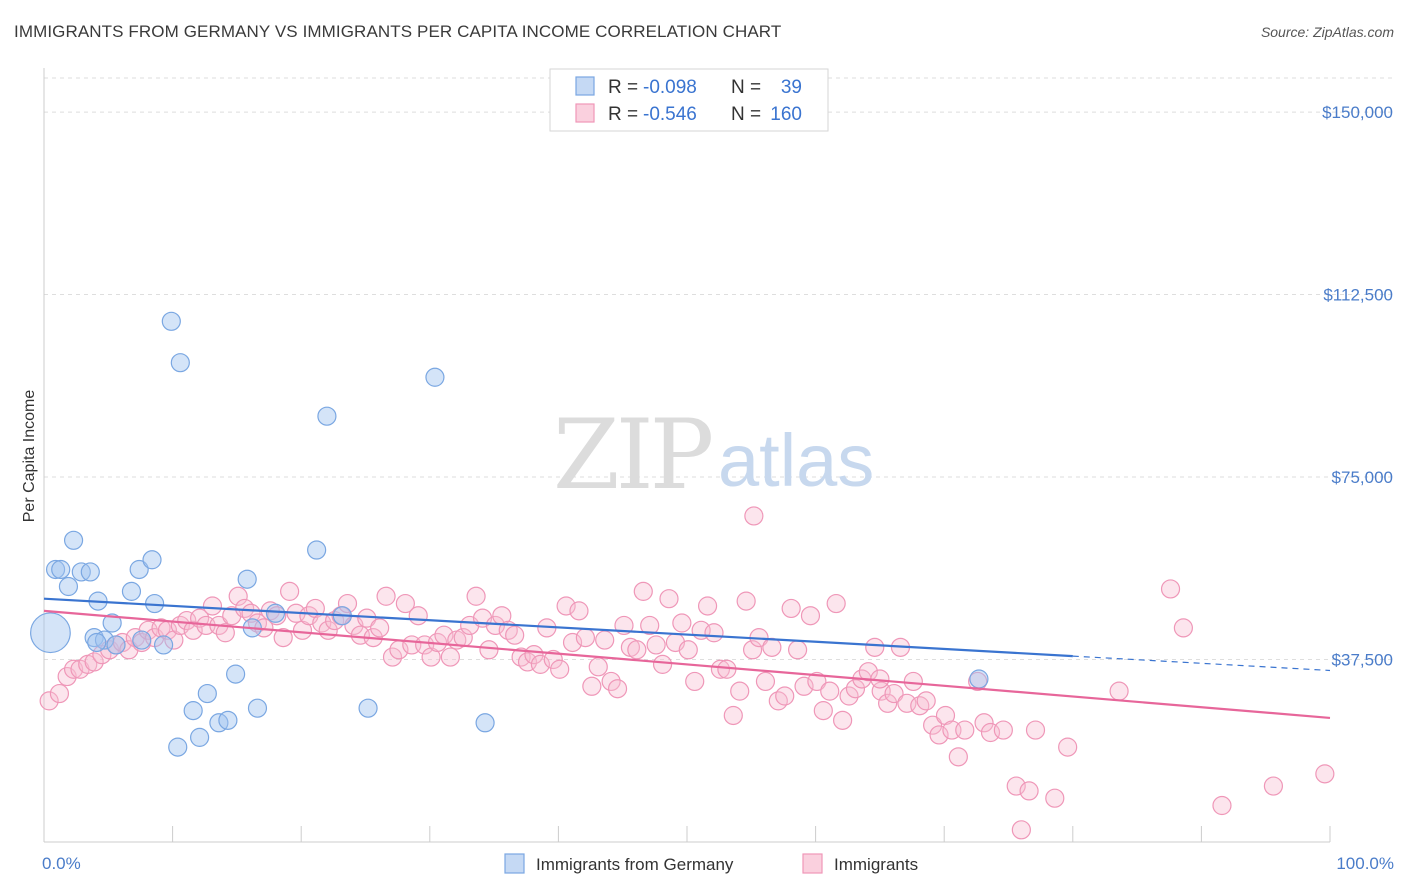 This screenshot has height=892, width=1406. What do you see at coordinates (1327, 32) in the screenshot?
I see `source-label: Source: ZipAtlas.com` at bounding box center [1327, 32].